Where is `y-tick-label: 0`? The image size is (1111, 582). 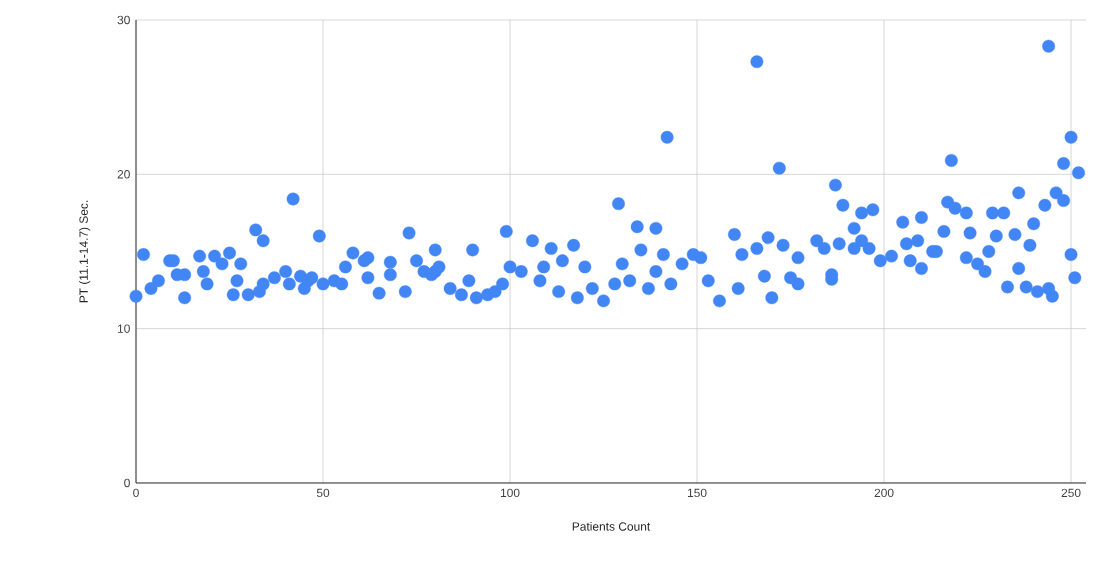
y-tick-label: 0 is located at coordinates (127, 483).